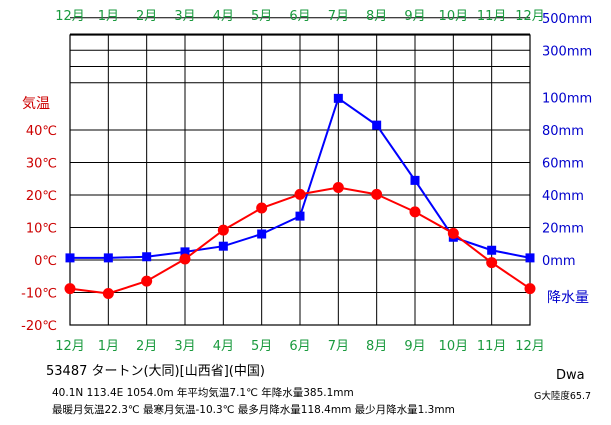 The width and height of the screenshot is (611, 425). Describe the element at coordinates (41, 131) in the screenshot. I see `temperature-tick-label: 40℃` at that location.